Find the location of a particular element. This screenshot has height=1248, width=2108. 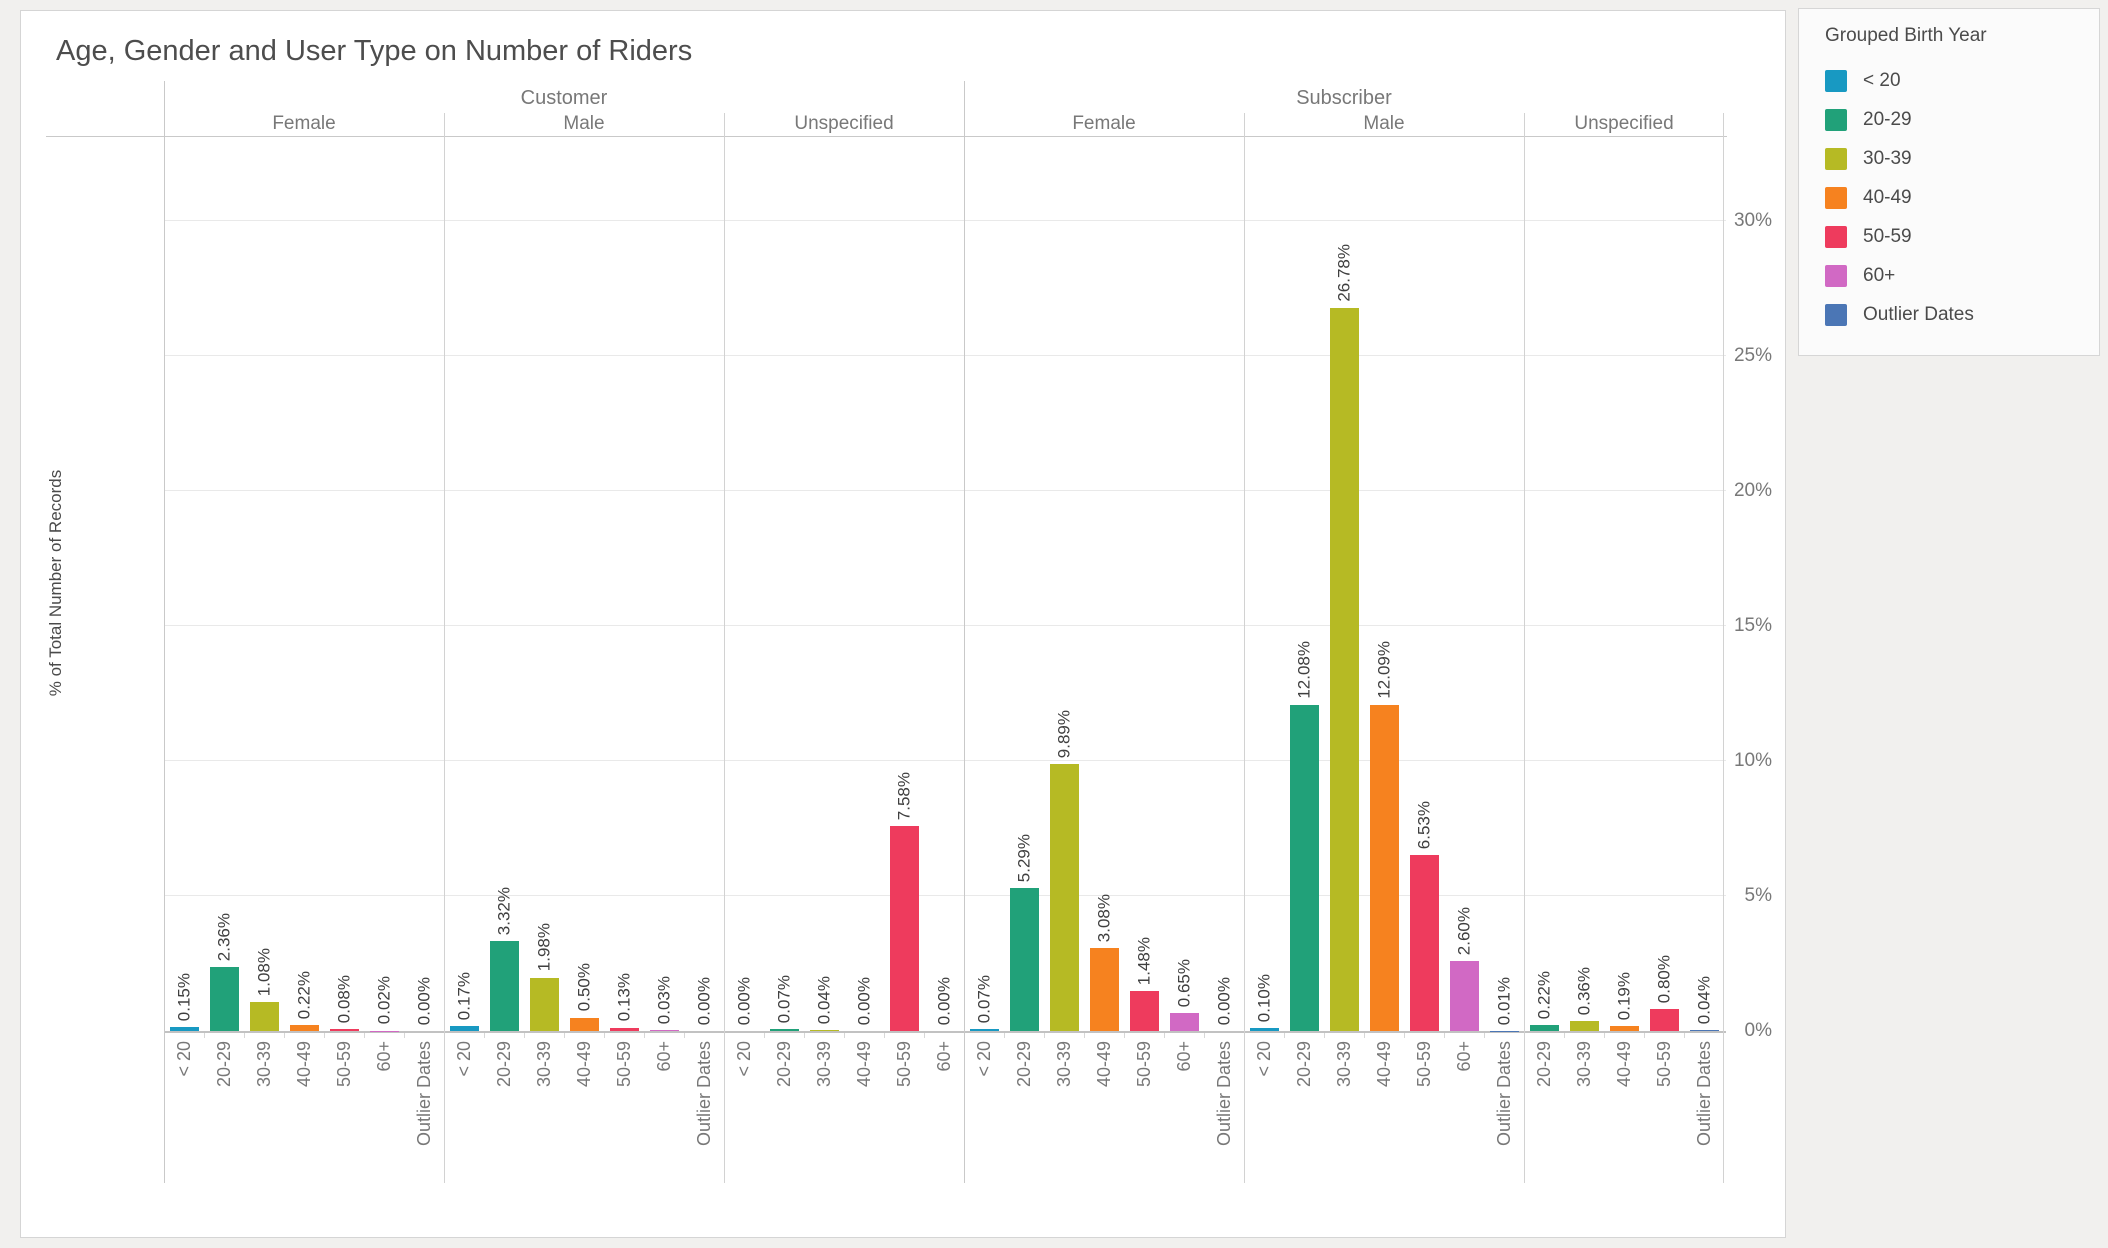

gridline-10pct is located at coordinates (945, 760).